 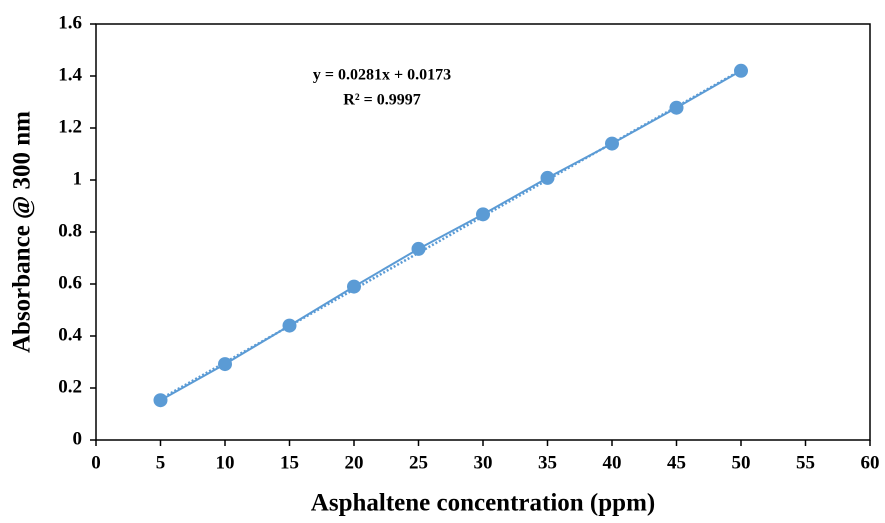 What do you see at coordinates (547, 462) in the screenshot?
I see `x-tick-label: 35` at bounding box center [547, 462].